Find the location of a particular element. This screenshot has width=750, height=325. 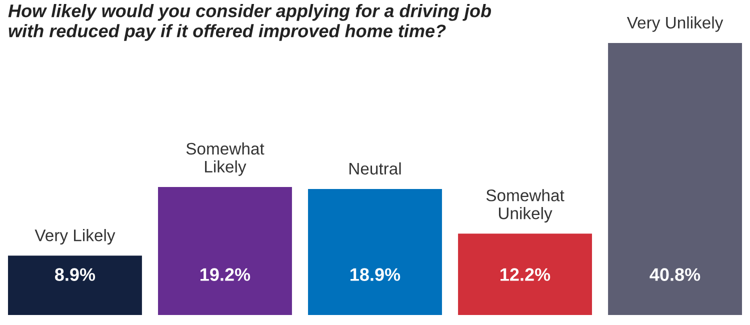

x-tick-label: Very Likely is located at coordinates (75, 237).